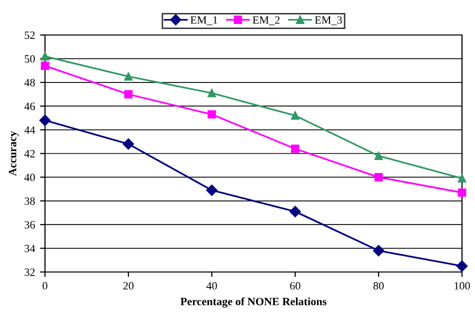 The image size is (475, 322). I want to click on x-tick-label: 100, so click(462, 286).